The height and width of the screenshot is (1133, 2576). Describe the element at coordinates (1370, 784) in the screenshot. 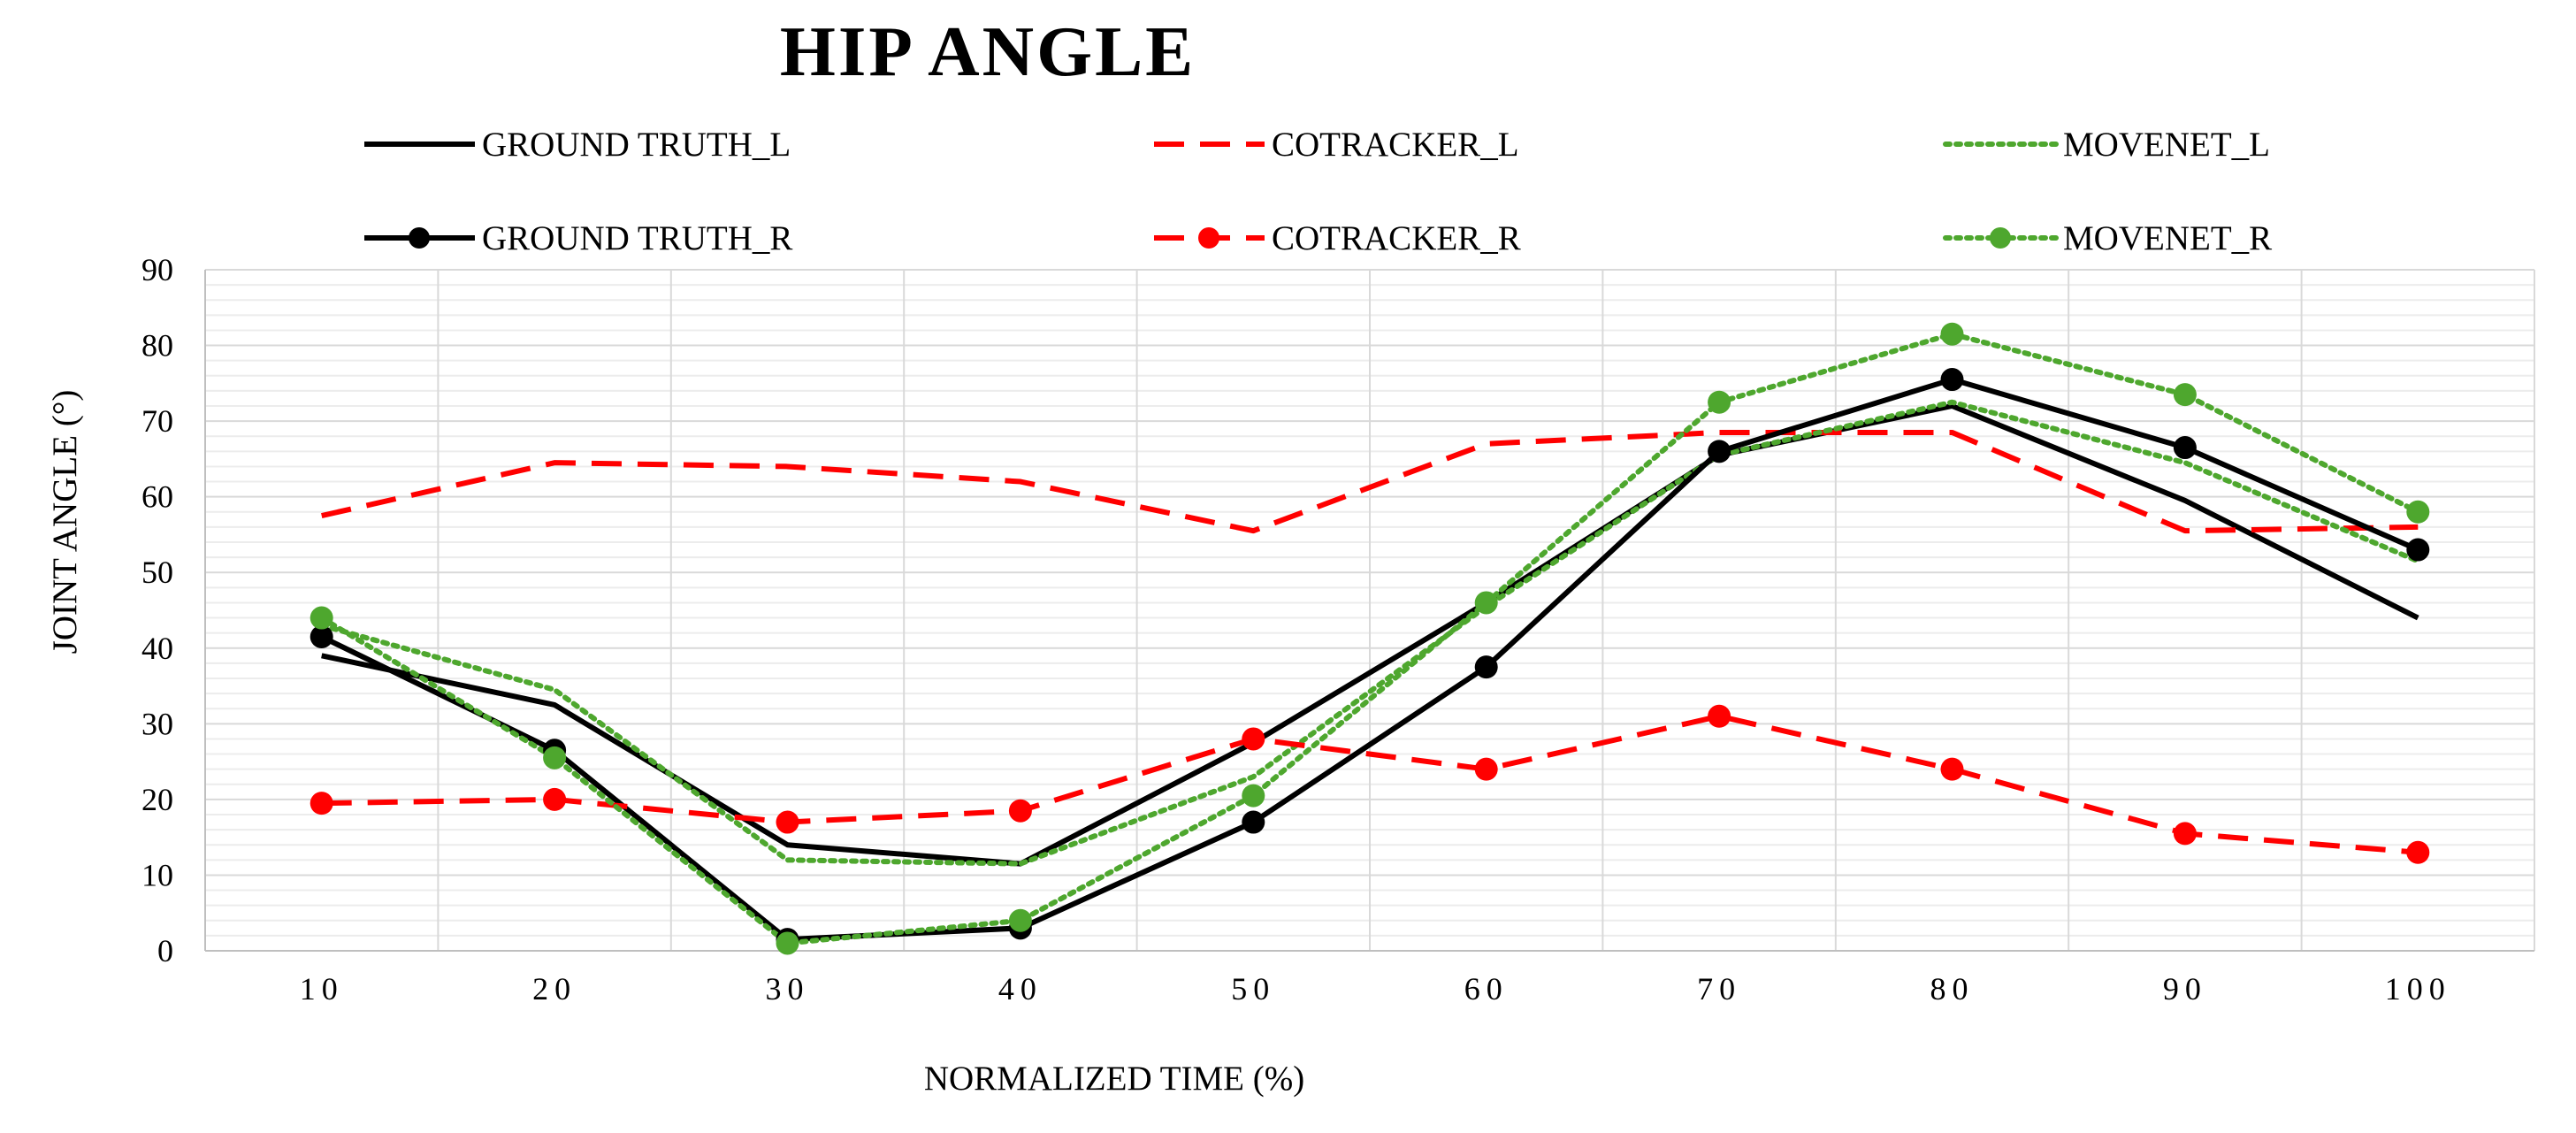

I see `series-line-cotracker-r` at that location.